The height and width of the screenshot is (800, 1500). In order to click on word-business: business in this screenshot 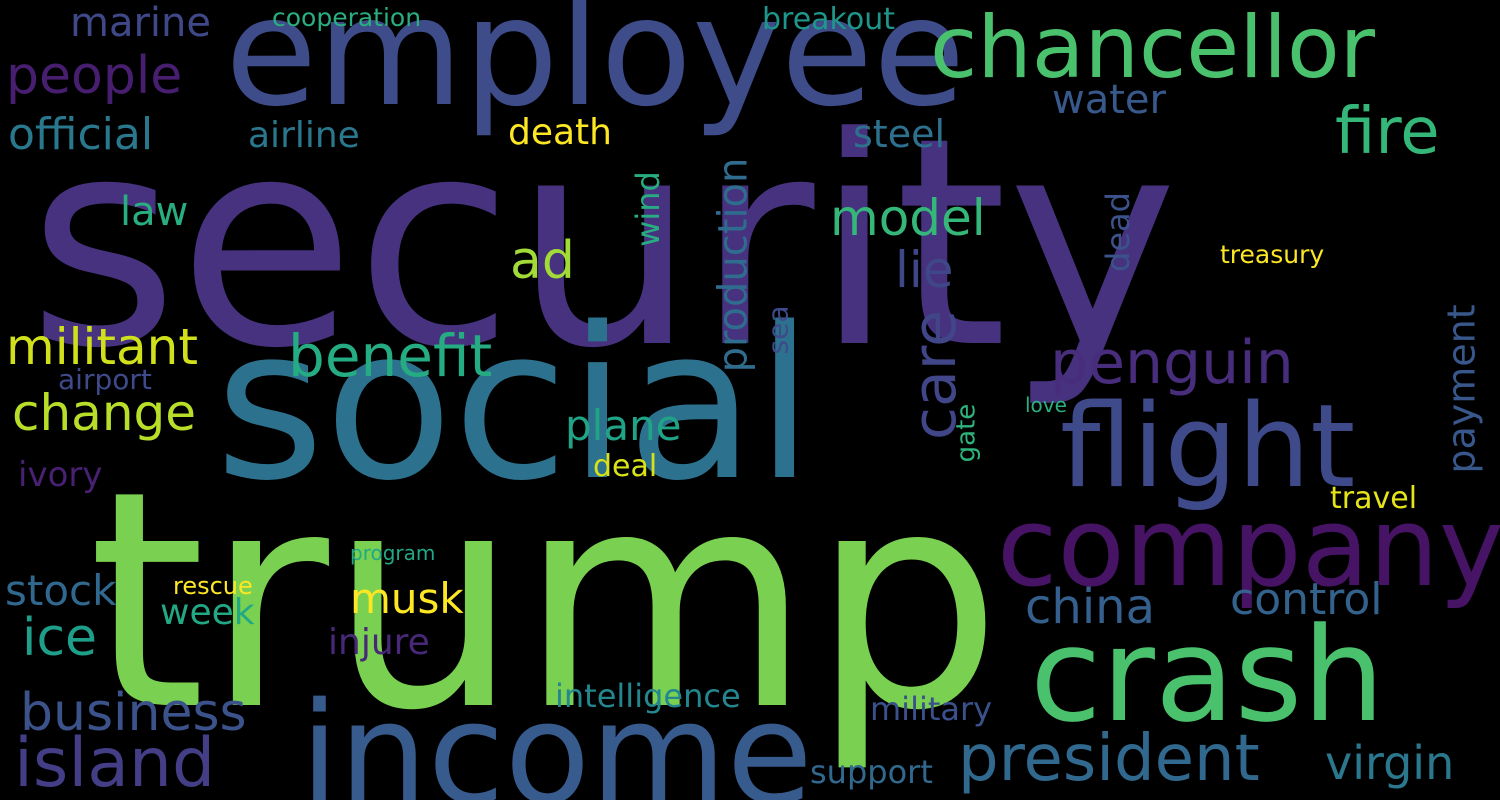, I will do `click(133, 713)`.